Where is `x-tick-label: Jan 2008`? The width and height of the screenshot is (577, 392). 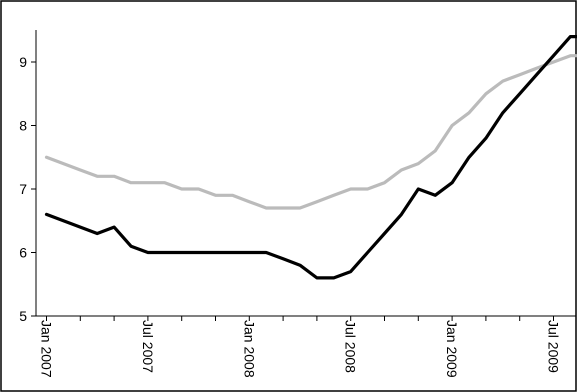 x-tick-label: Jan 2008 is located at coordinates (249, 349).